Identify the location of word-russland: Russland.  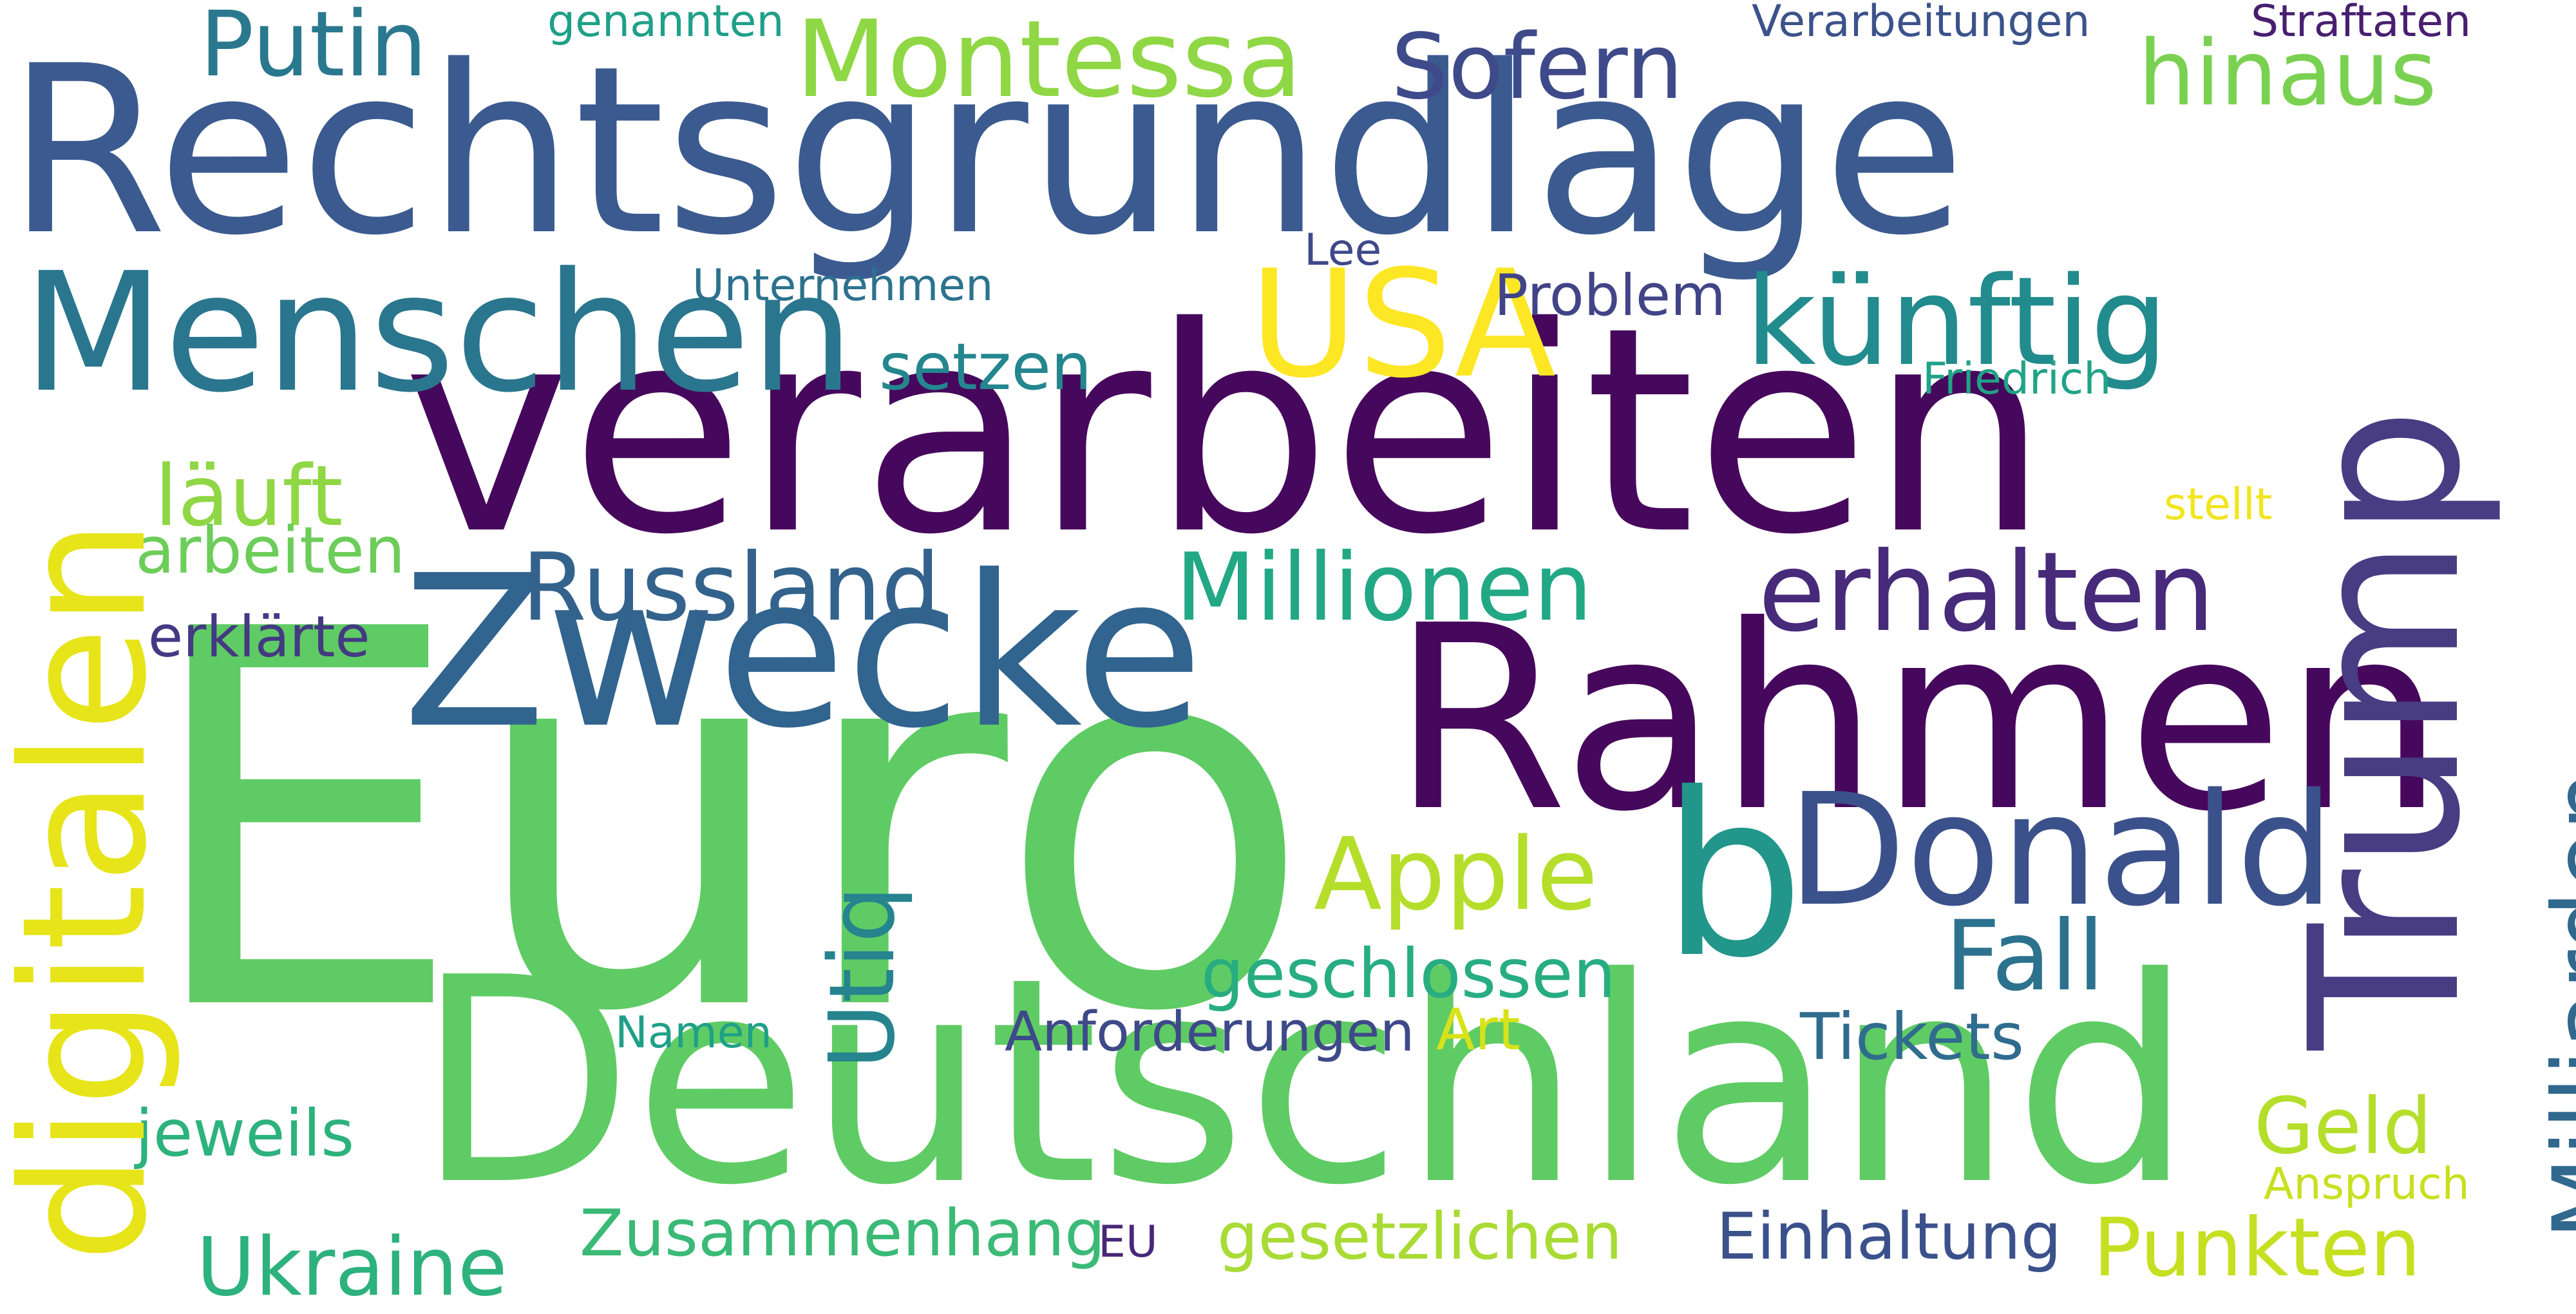
(731, 587).